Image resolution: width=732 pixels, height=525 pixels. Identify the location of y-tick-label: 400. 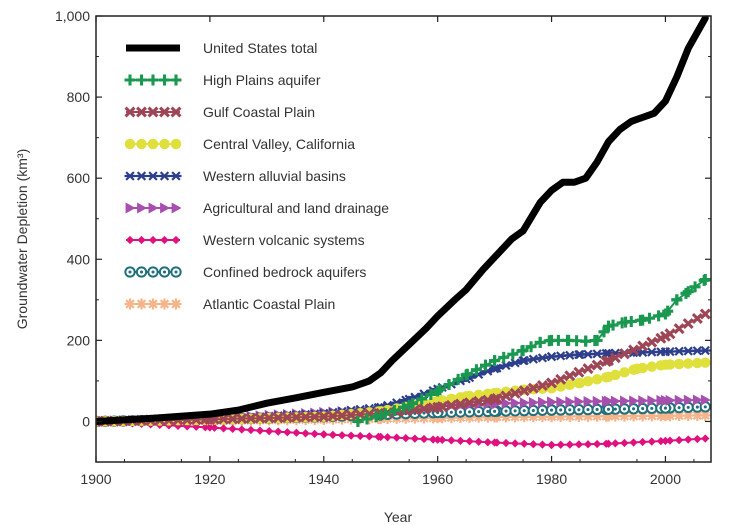
(79, 259).